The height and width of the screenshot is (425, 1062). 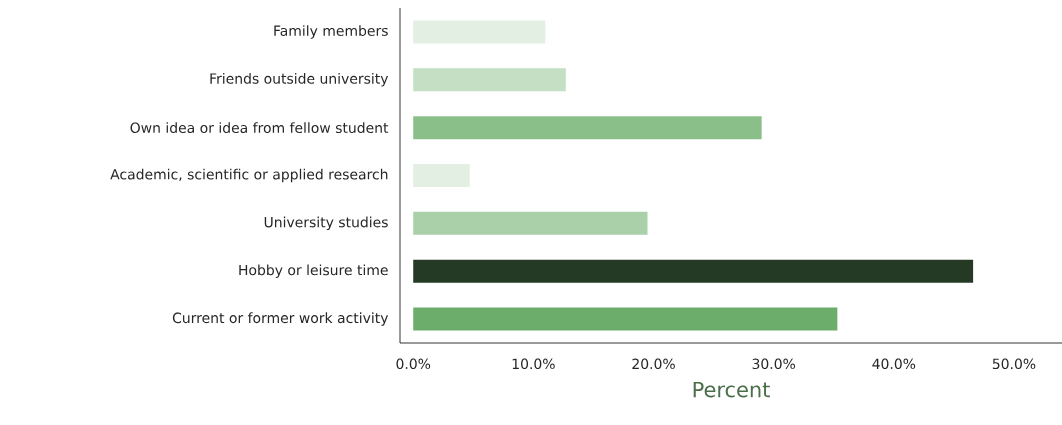 What do you see at coordinates (731, 389) in the screenshot?
I see `x-axis-title: Percent` at bounding box center [731, 389].